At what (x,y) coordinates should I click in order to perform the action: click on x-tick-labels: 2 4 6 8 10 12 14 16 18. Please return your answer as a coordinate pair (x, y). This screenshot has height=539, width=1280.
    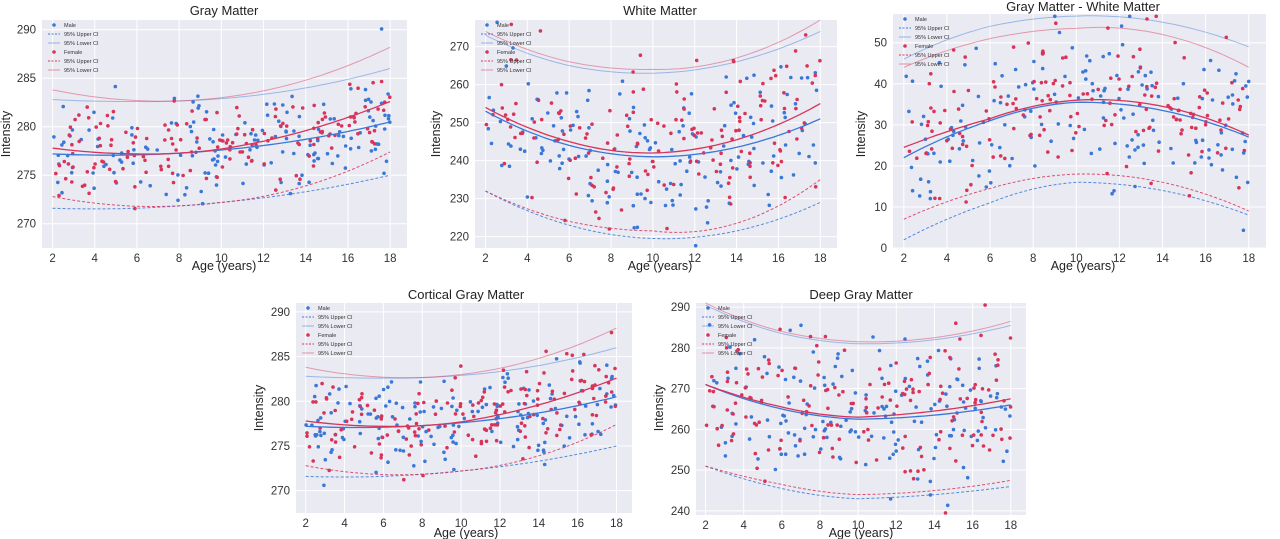
    Looking at the image, I should click on (222, 259).